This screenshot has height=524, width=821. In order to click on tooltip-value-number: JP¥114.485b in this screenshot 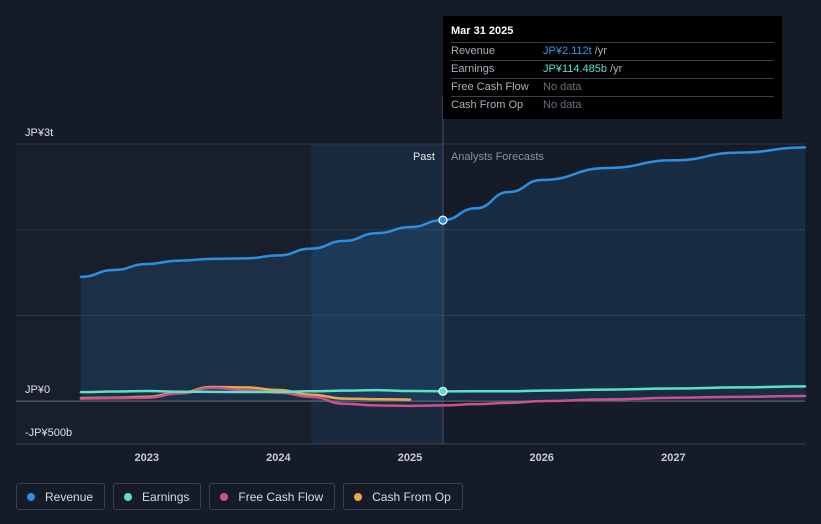, I will do `click(575, 69)`.